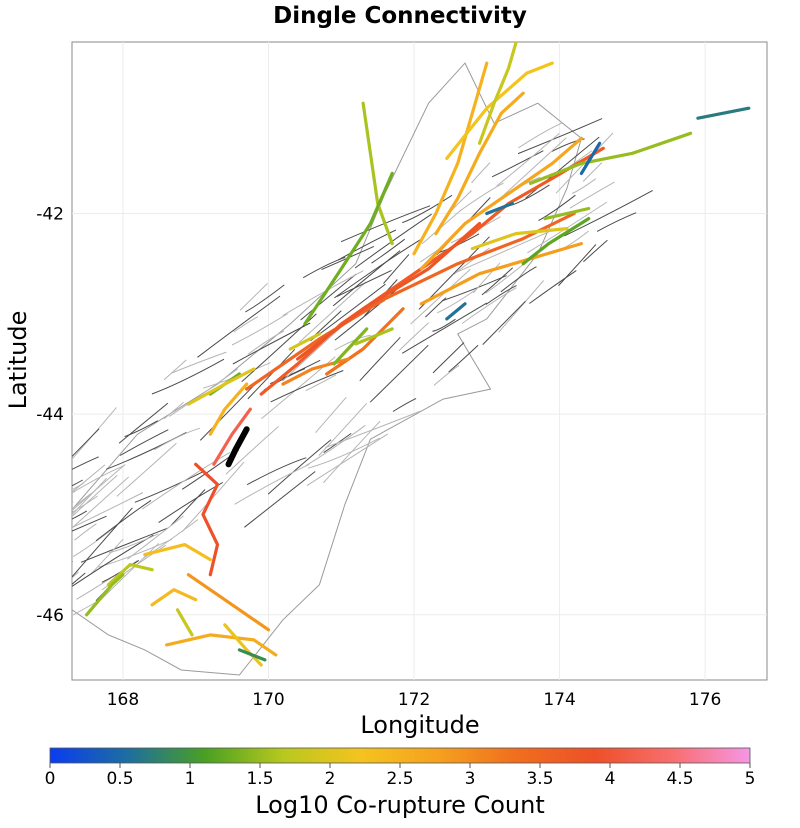 The image size is (800, 828). I want to click on colorbar-tick-label: 2.5, so click(399, 779).